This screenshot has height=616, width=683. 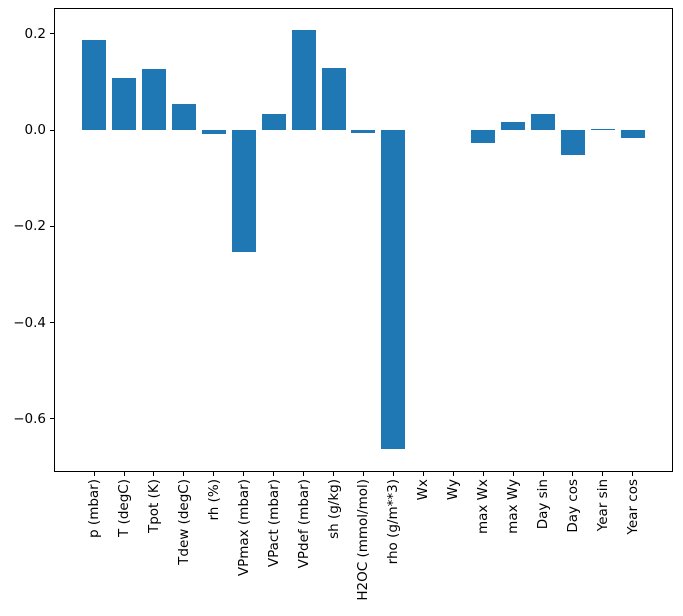 What do you see at coordinates (183, 522) in the screenshot?
I see `x-axis-tick-label: Tdew (degC)` at bounding box center [183, 522].